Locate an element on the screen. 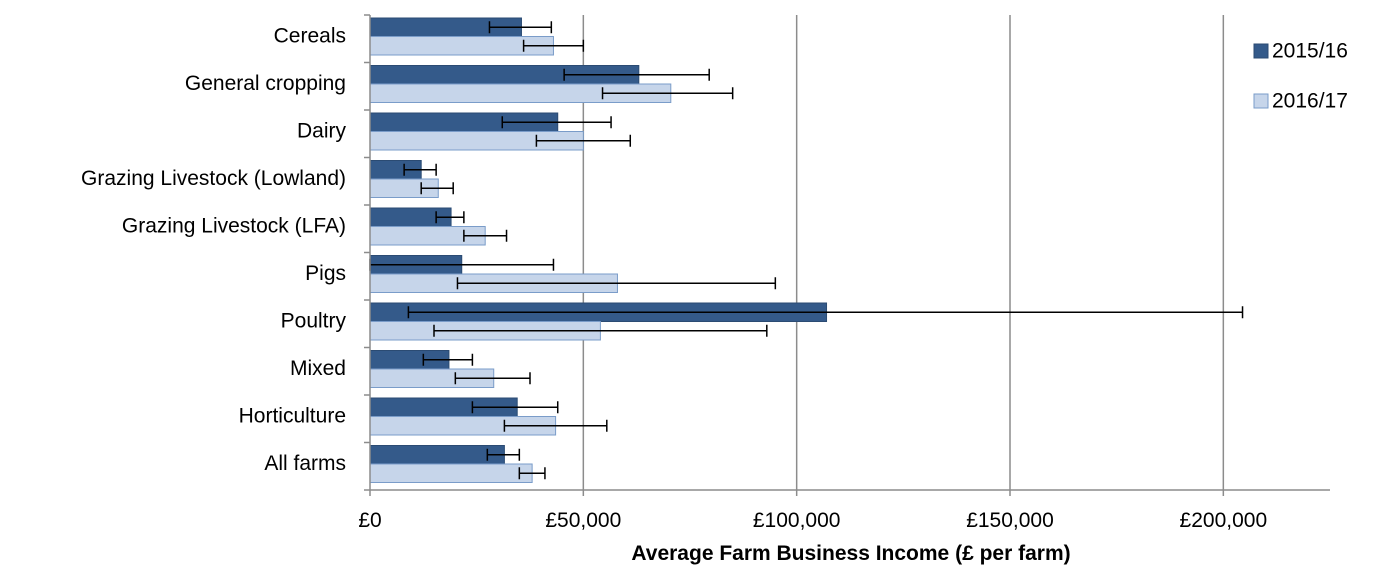  x-tick-label-3: £150,000 is located at coordinates (1010, 520).